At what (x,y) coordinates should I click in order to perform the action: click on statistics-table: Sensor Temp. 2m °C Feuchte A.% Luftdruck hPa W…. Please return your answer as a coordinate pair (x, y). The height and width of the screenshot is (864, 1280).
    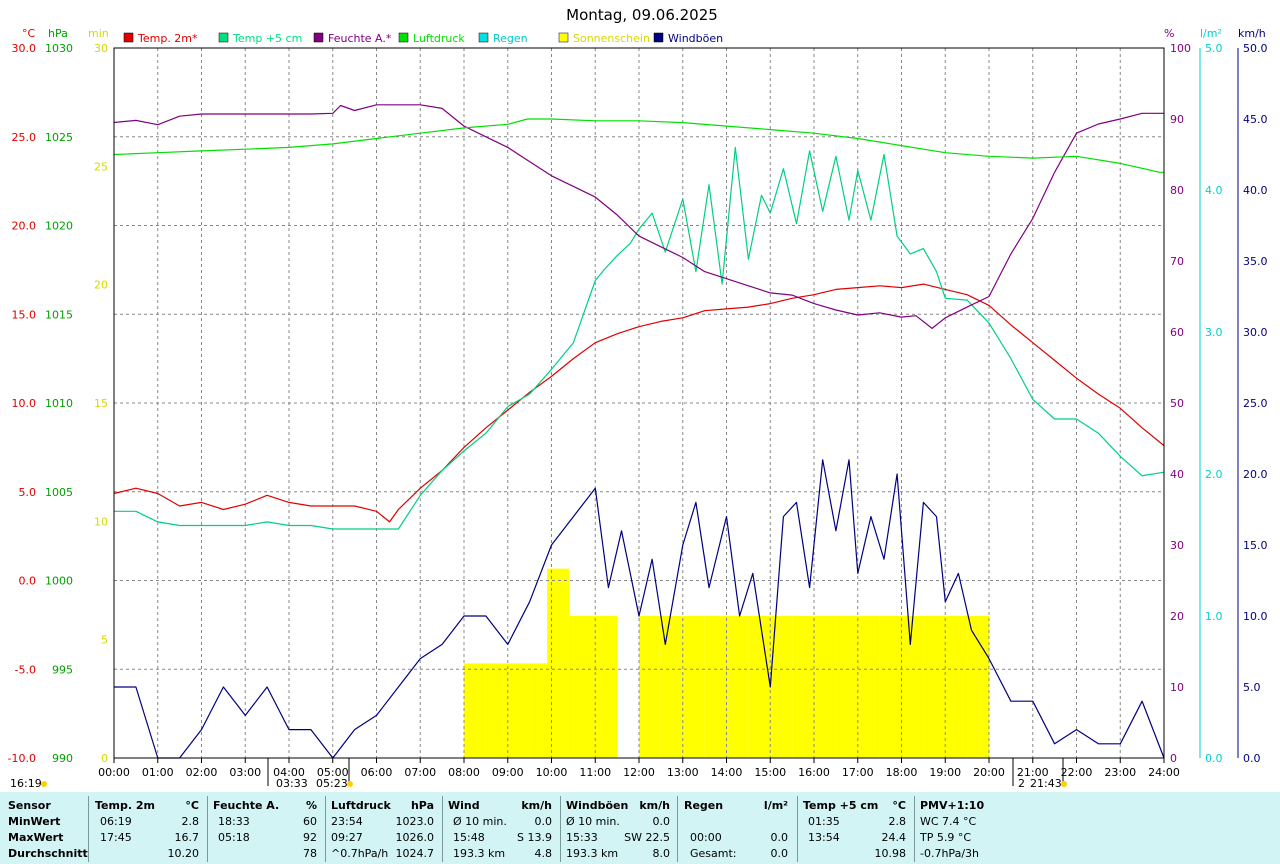
    Looking at the image, I should click on (640, 828).